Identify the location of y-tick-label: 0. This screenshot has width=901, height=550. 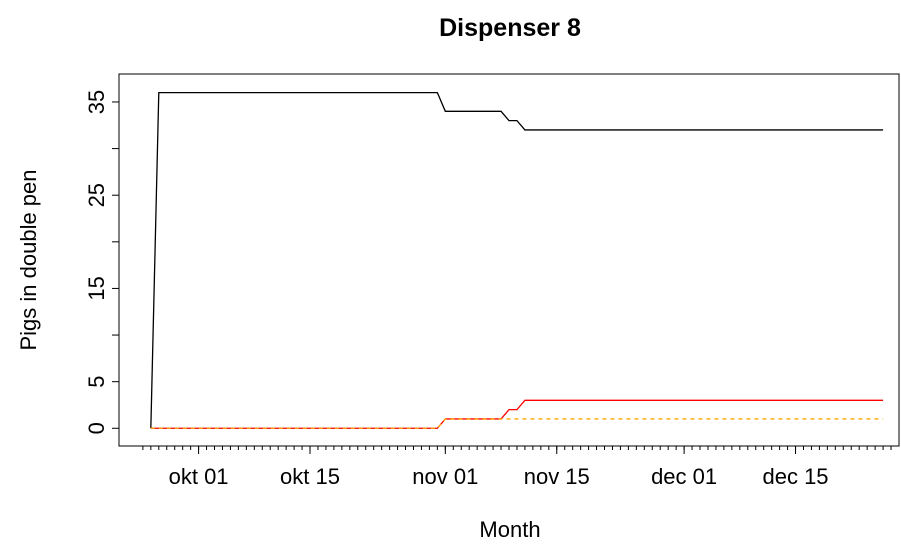
(96, 428).